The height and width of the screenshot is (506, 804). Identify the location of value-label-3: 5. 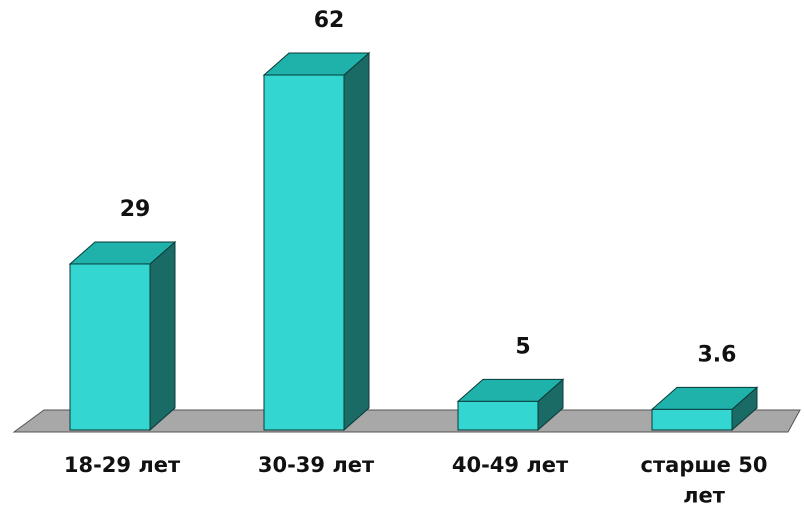
(522, 346).